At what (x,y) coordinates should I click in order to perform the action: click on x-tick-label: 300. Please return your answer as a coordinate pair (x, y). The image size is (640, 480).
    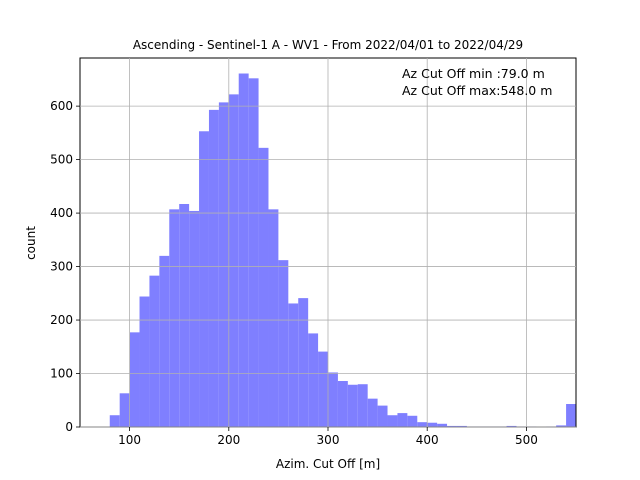
    Looking at the image, I should click on (328, 440).